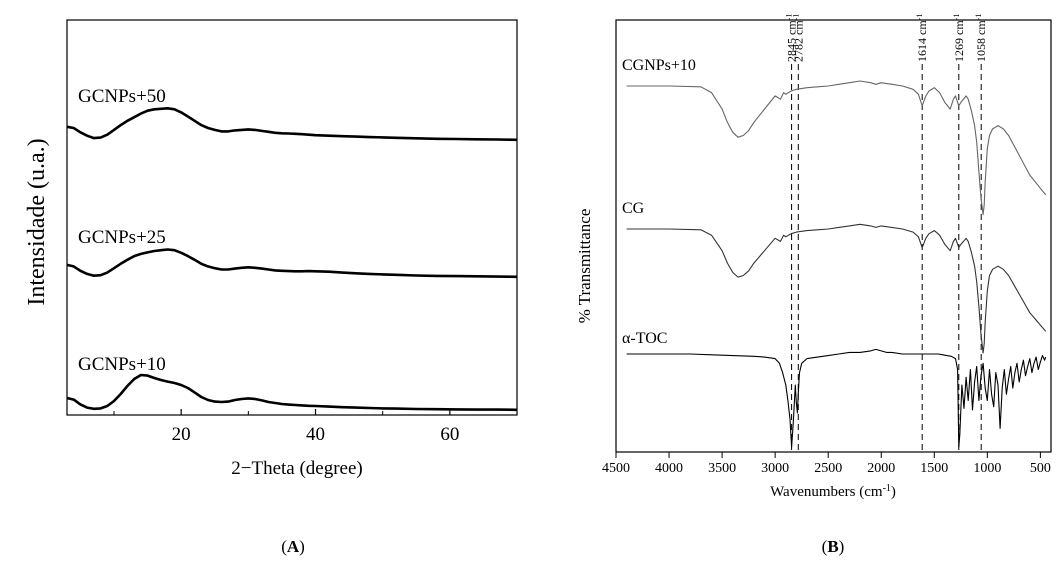  Describe the element at coordinates (644, 338) in the screenshot. I see `panel-b-series-label-toc: α-TOC` at that location.